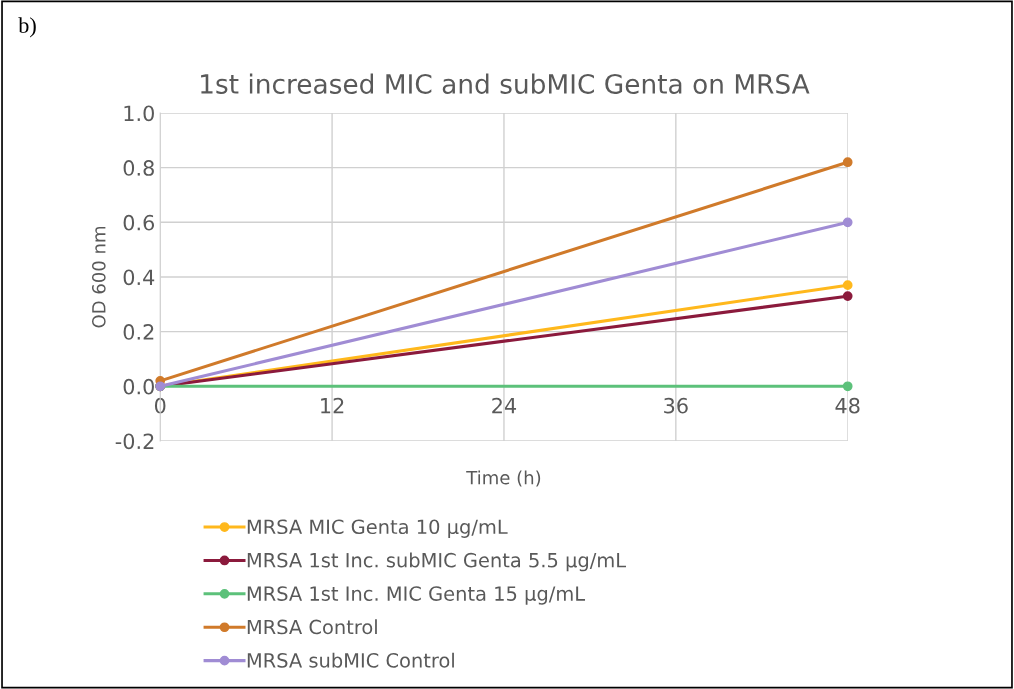 This screenshot has width=1014, height=689. I want to click on legend-label: MRSA Control, so click(312, 627).